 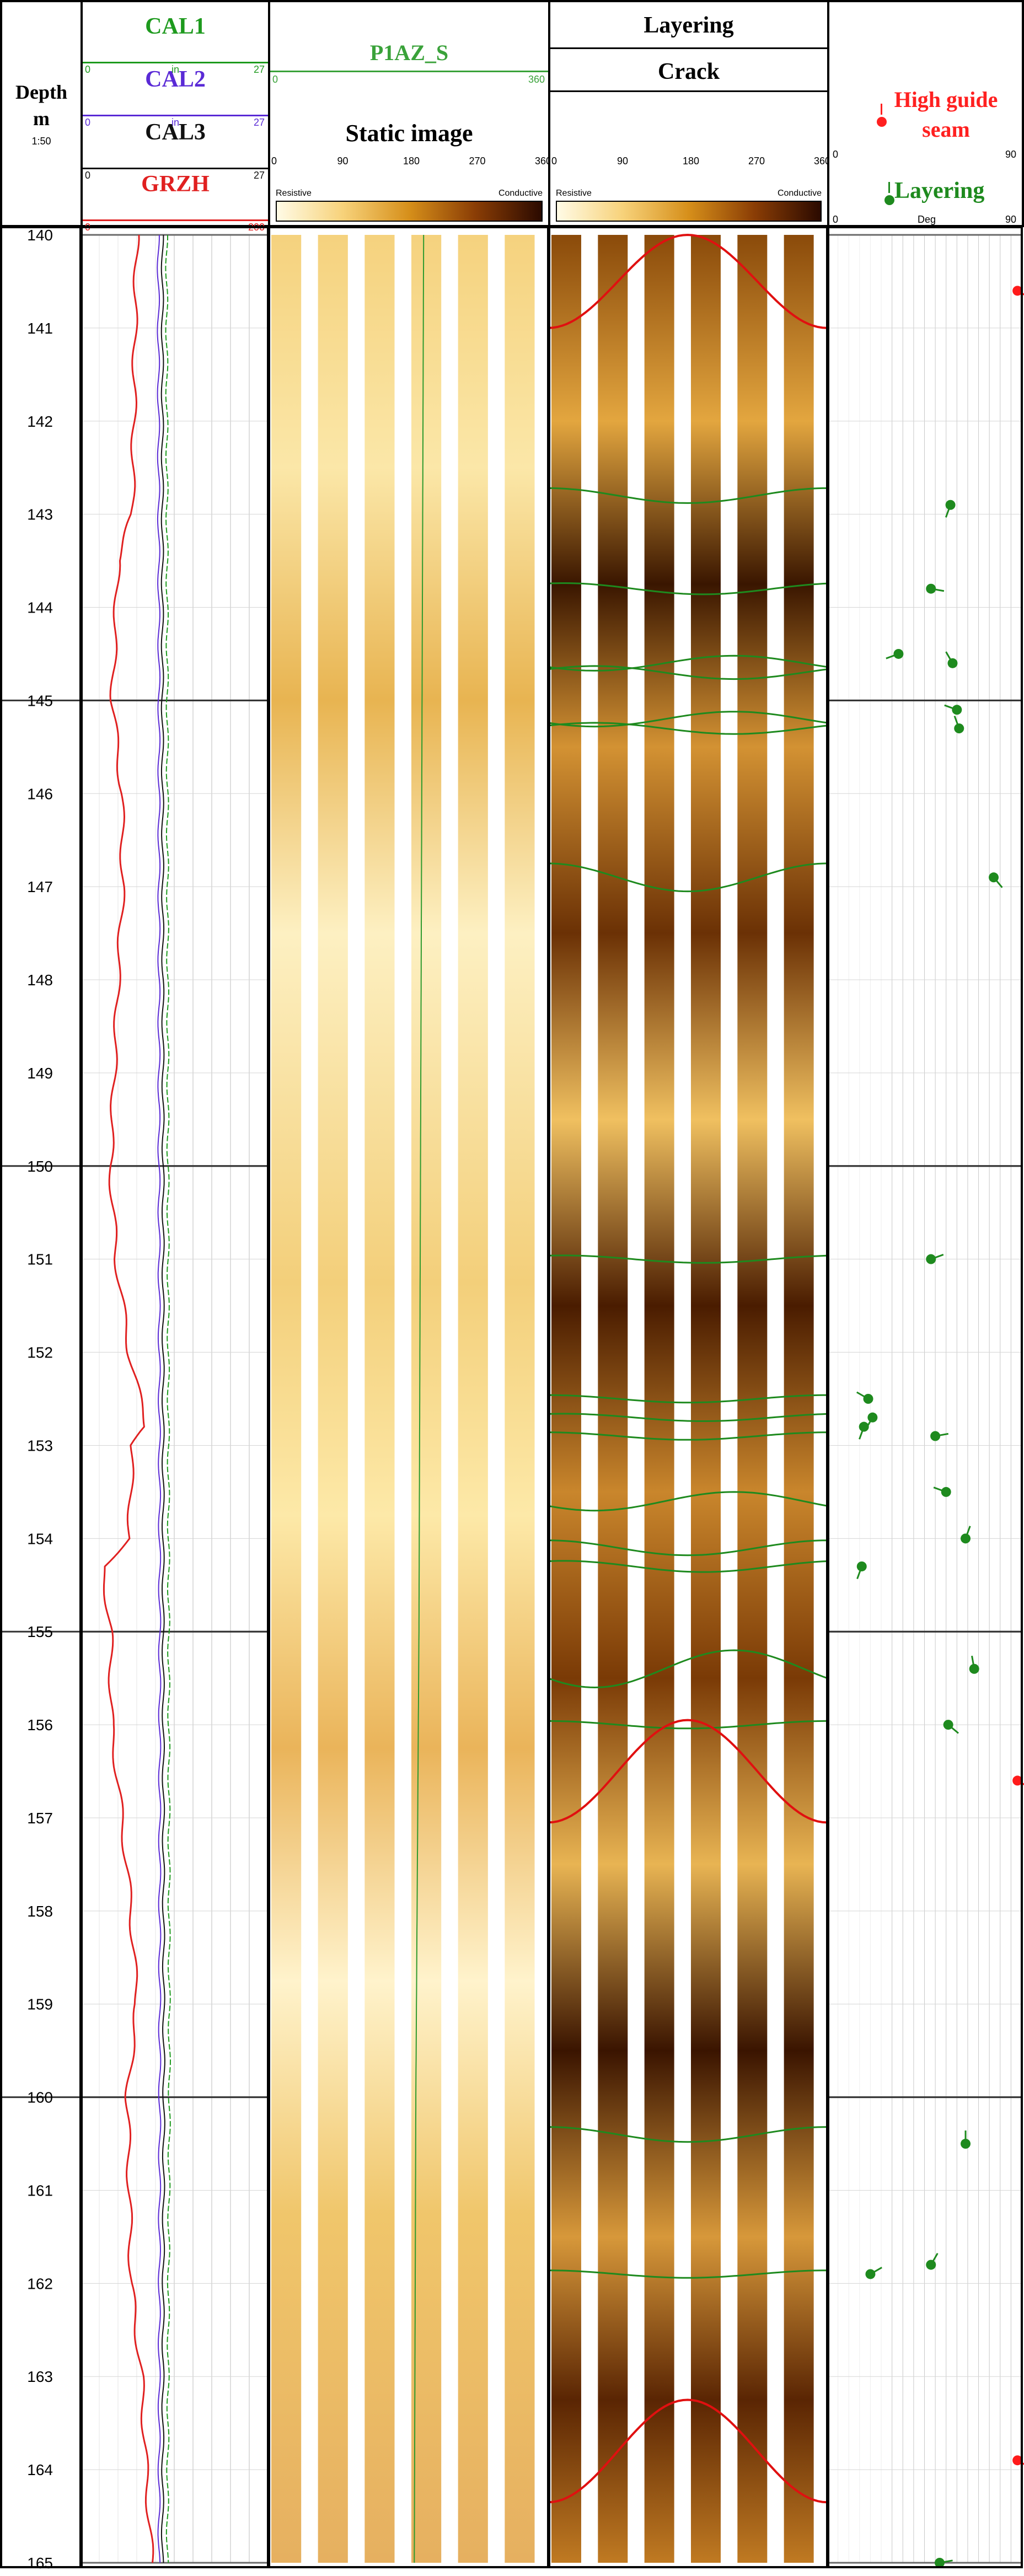 What do you see at coordinates (40, 421) in the screenshot?
I see `depth-tick-label: 142` at bounding box center [40, 421].